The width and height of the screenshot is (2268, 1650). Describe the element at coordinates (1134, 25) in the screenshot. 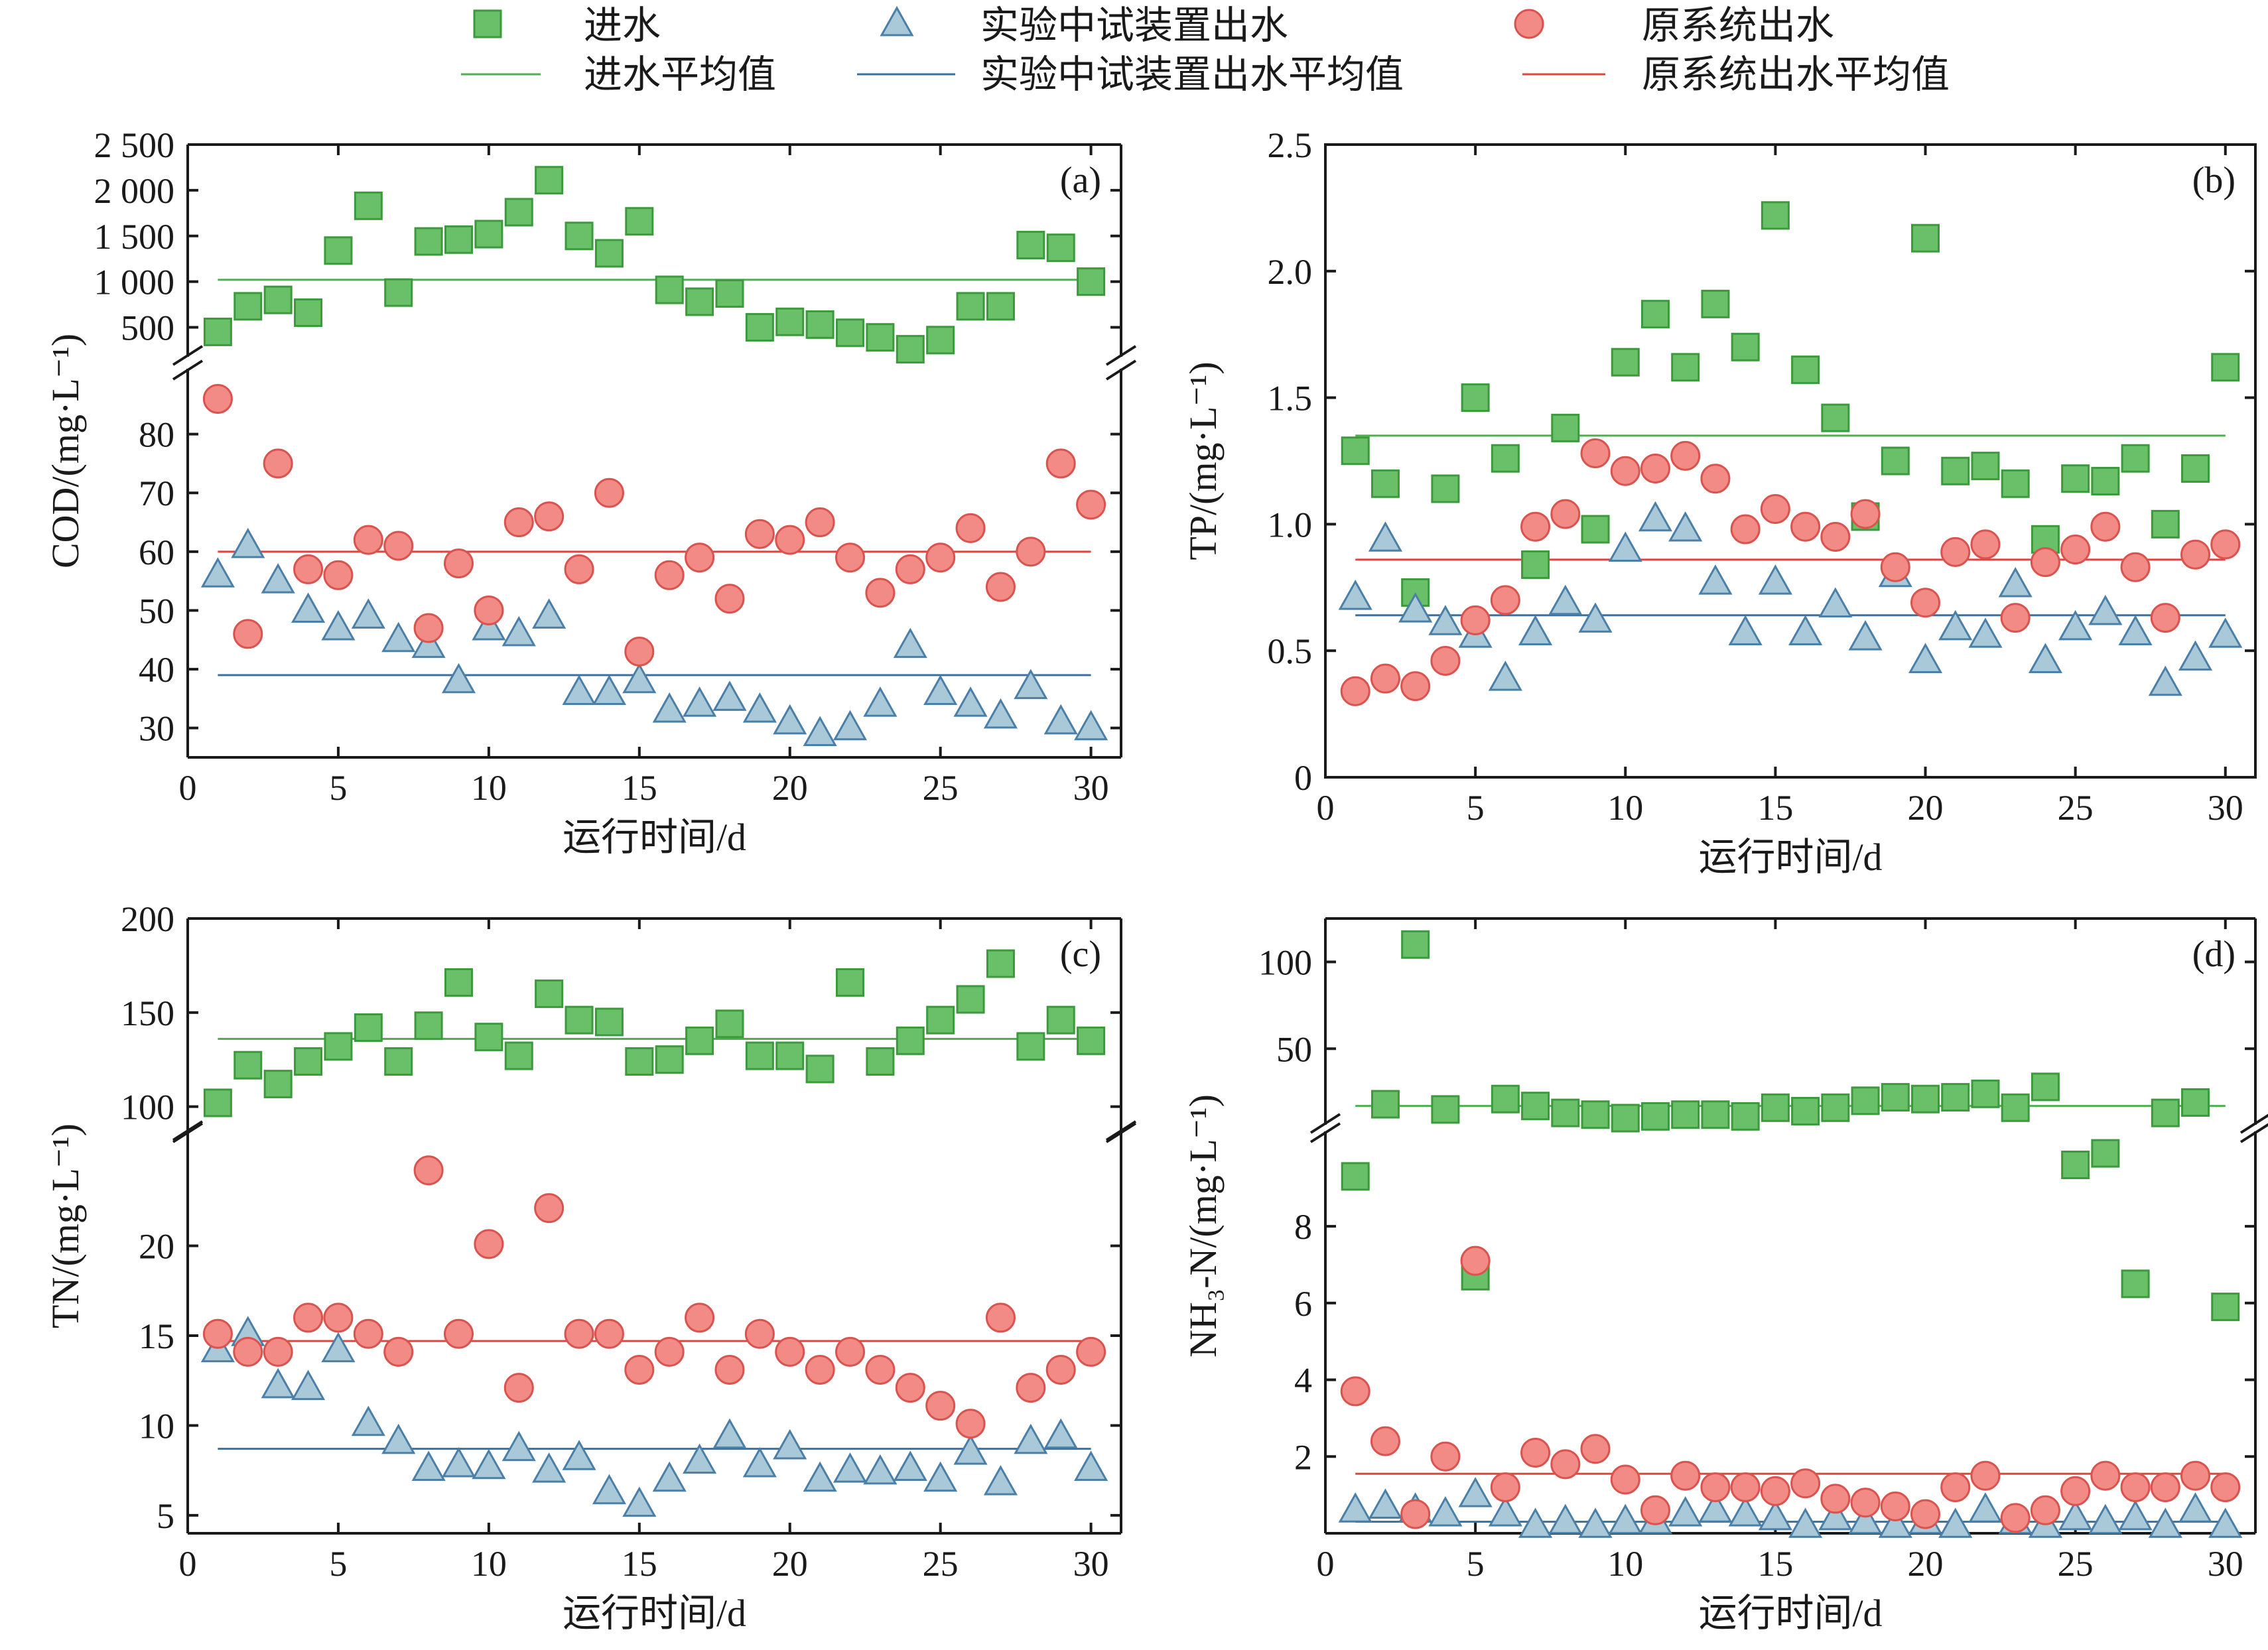

I see `legend-label-exp: 实验中试装置出水` at that location.